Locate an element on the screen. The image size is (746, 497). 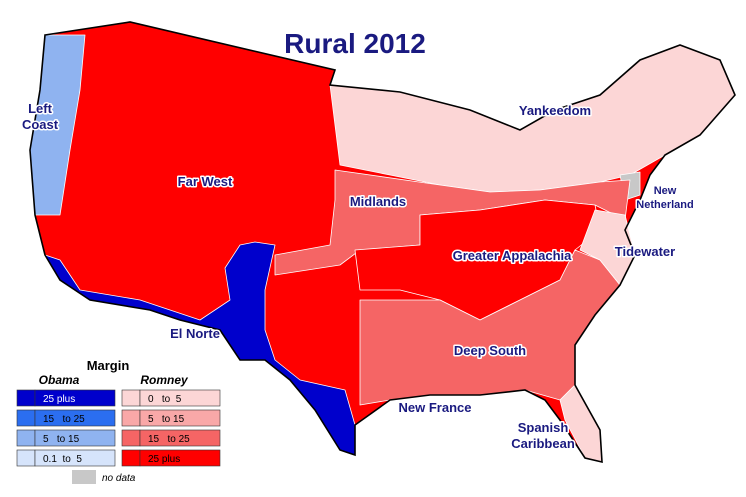
region-label: New Netherland is located at coordinates (664, 198).